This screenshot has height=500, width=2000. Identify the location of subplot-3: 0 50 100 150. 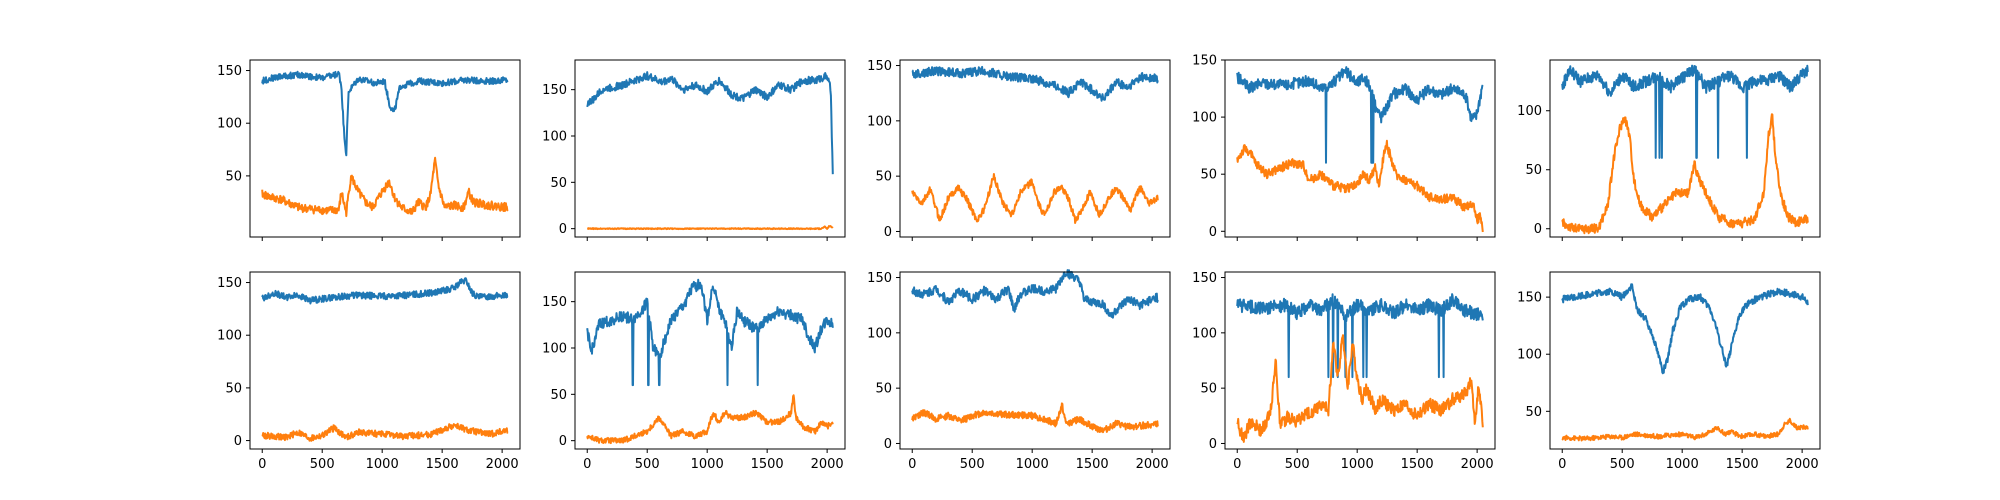
(1019, 150).